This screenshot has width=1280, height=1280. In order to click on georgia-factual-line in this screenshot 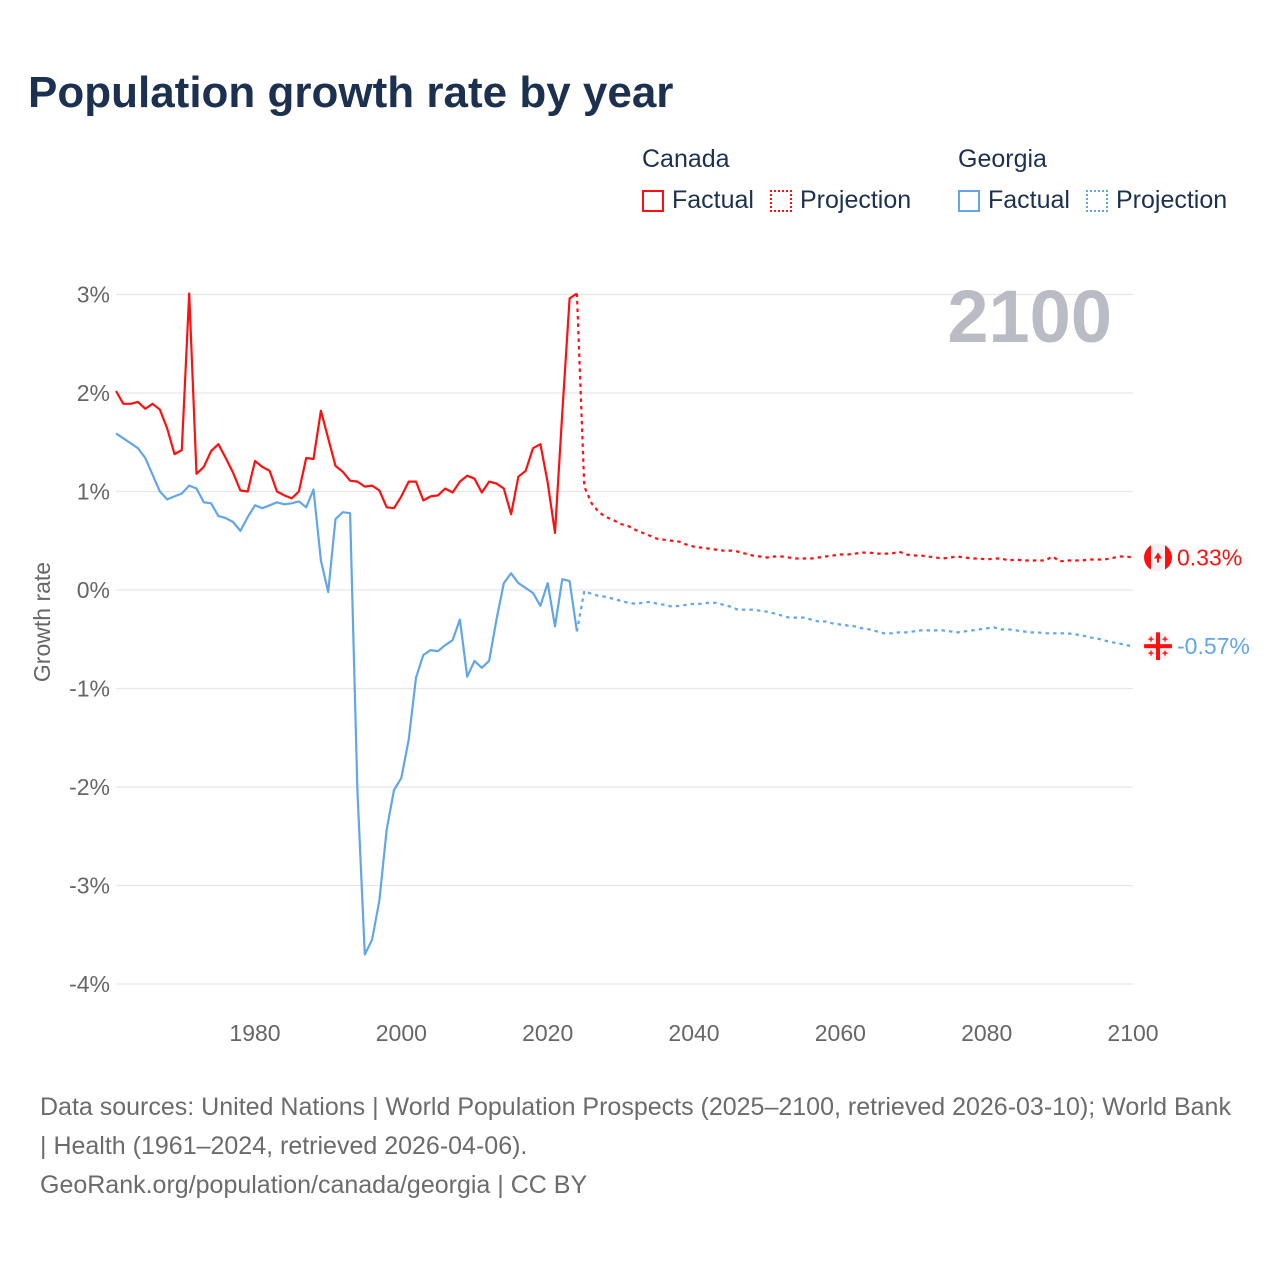, I will do `click(346, 694)`.